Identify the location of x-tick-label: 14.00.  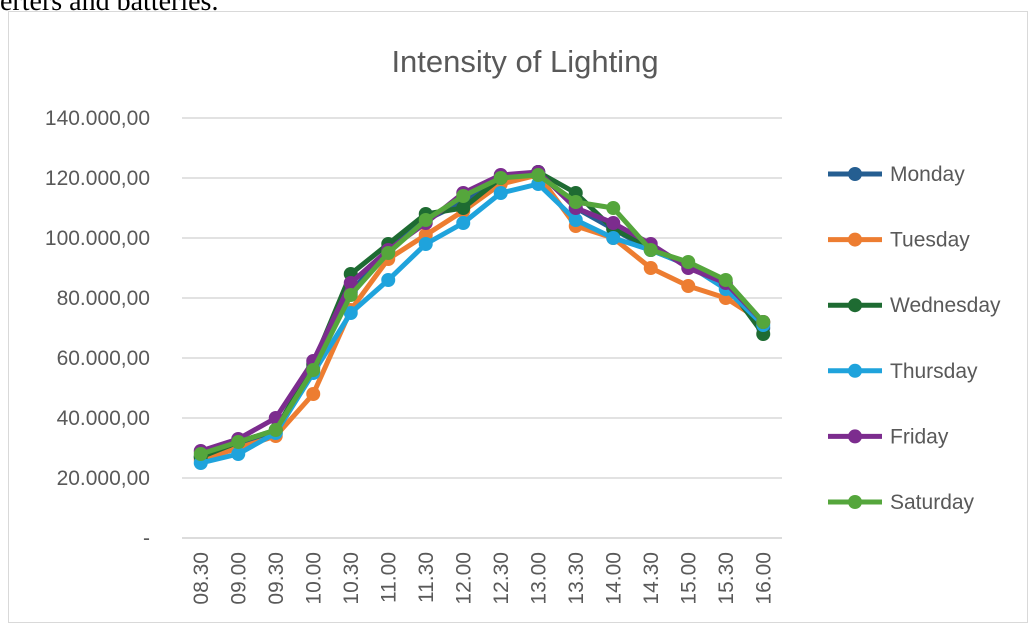
(613, 578).